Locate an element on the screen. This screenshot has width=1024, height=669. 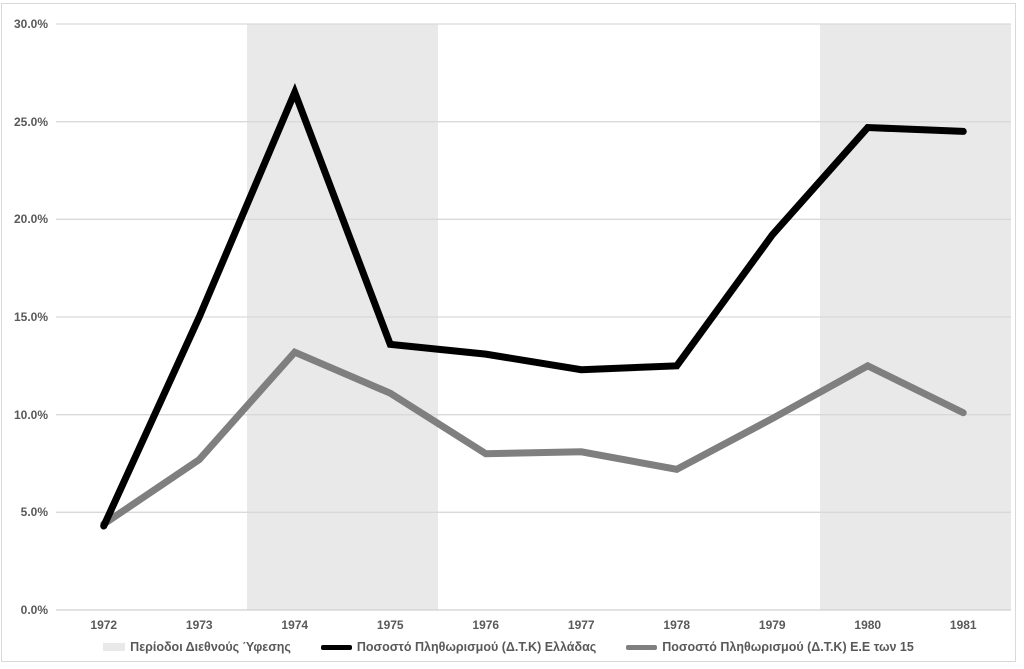
greece-line-swatch is located at coordinates (336, 647).